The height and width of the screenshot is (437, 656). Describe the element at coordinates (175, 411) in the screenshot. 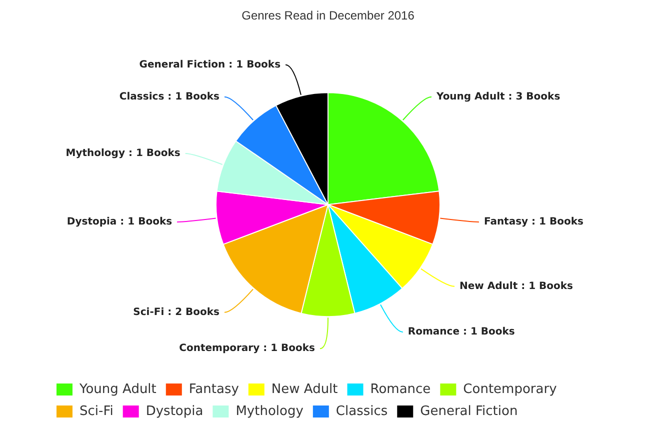

I see `legend-label: Dystopia` at that location.